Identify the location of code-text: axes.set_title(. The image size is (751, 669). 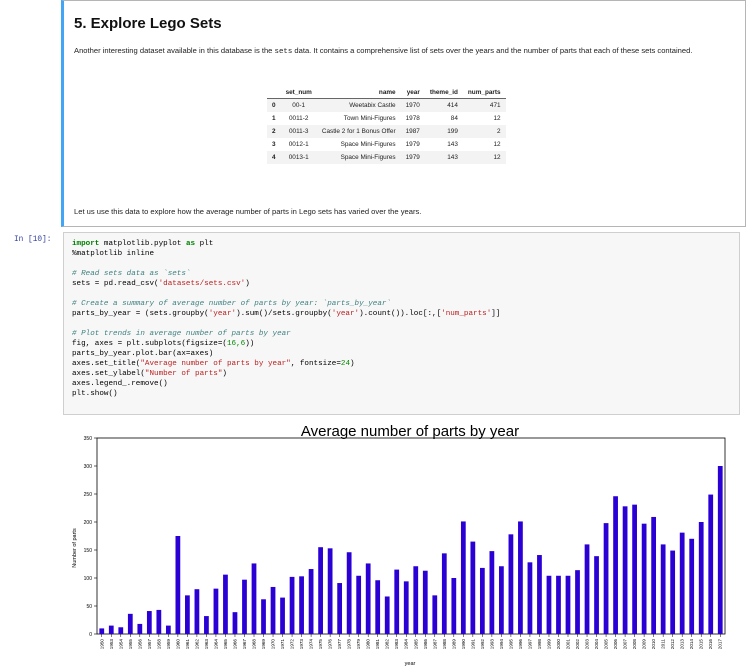
(106, 364).